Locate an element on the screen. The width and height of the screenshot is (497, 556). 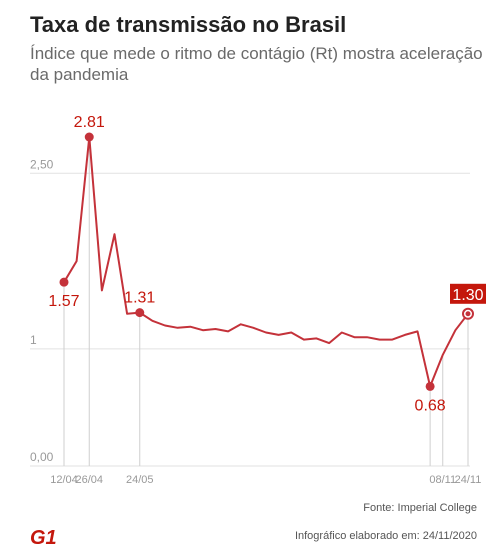
source-note: Fonte: Imperial College is located at coordinates (420, 508).